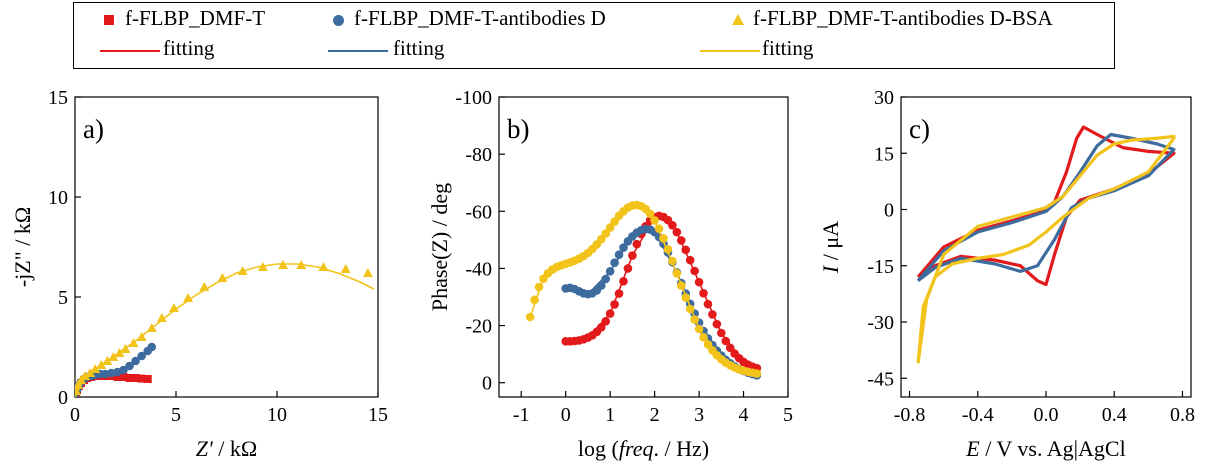 This screenshot has height=471, width=1215. What do you see at coordinates (195, 18) in the screenshot?
I see `legend-label-series-1: f-FLBP_DMF-T` at bounding box center [195, 18].